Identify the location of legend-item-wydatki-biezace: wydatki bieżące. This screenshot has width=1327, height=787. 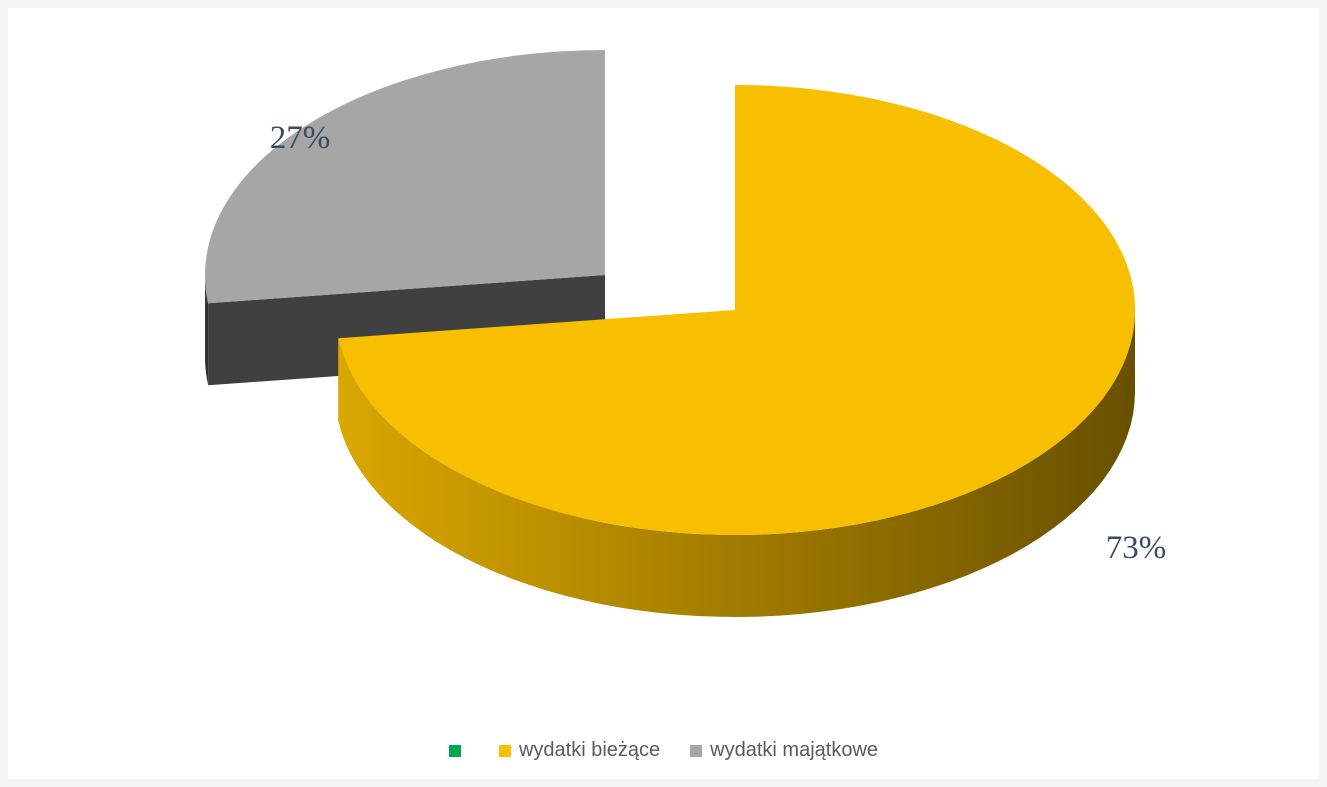
(579, 750).